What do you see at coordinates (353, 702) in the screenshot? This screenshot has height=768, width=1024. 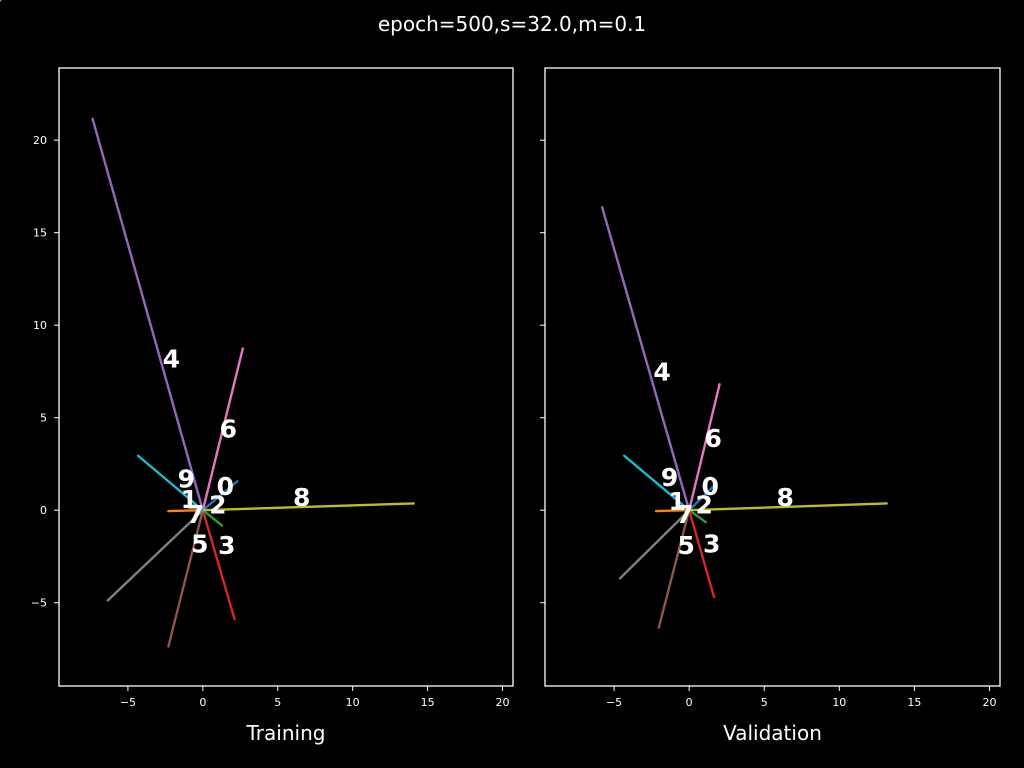 I see `x-tick-label: 10` at bounding box center [353, 702].